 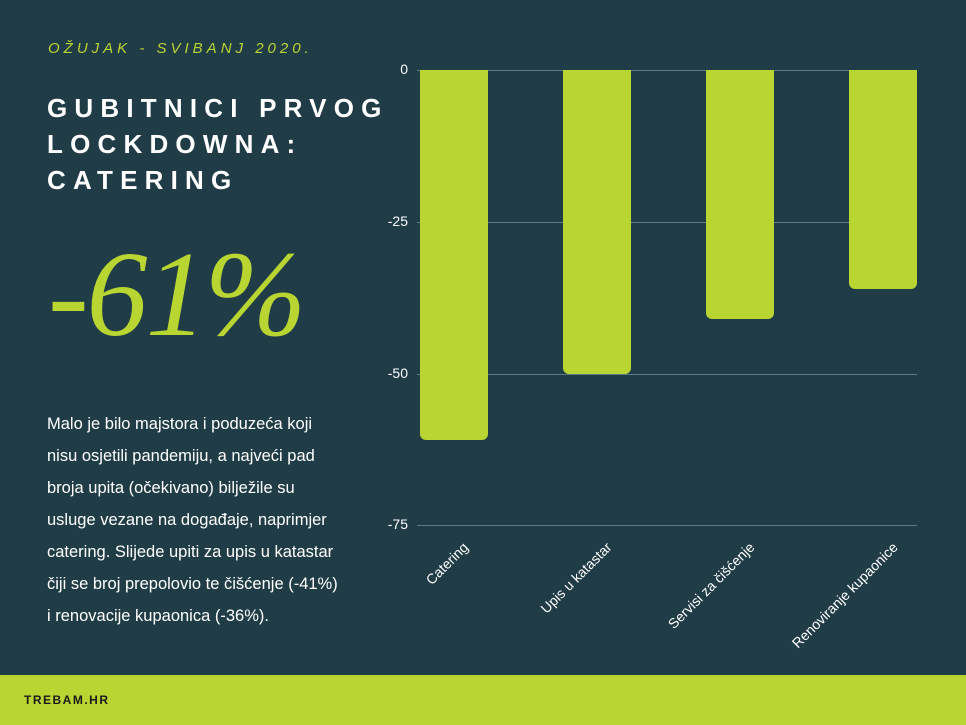 What do you see at coordinates (844, 595) in the screenshot?
I see `x-axis-tick-label: Renoviranje kupaonice` at bounding box center [844, 595].